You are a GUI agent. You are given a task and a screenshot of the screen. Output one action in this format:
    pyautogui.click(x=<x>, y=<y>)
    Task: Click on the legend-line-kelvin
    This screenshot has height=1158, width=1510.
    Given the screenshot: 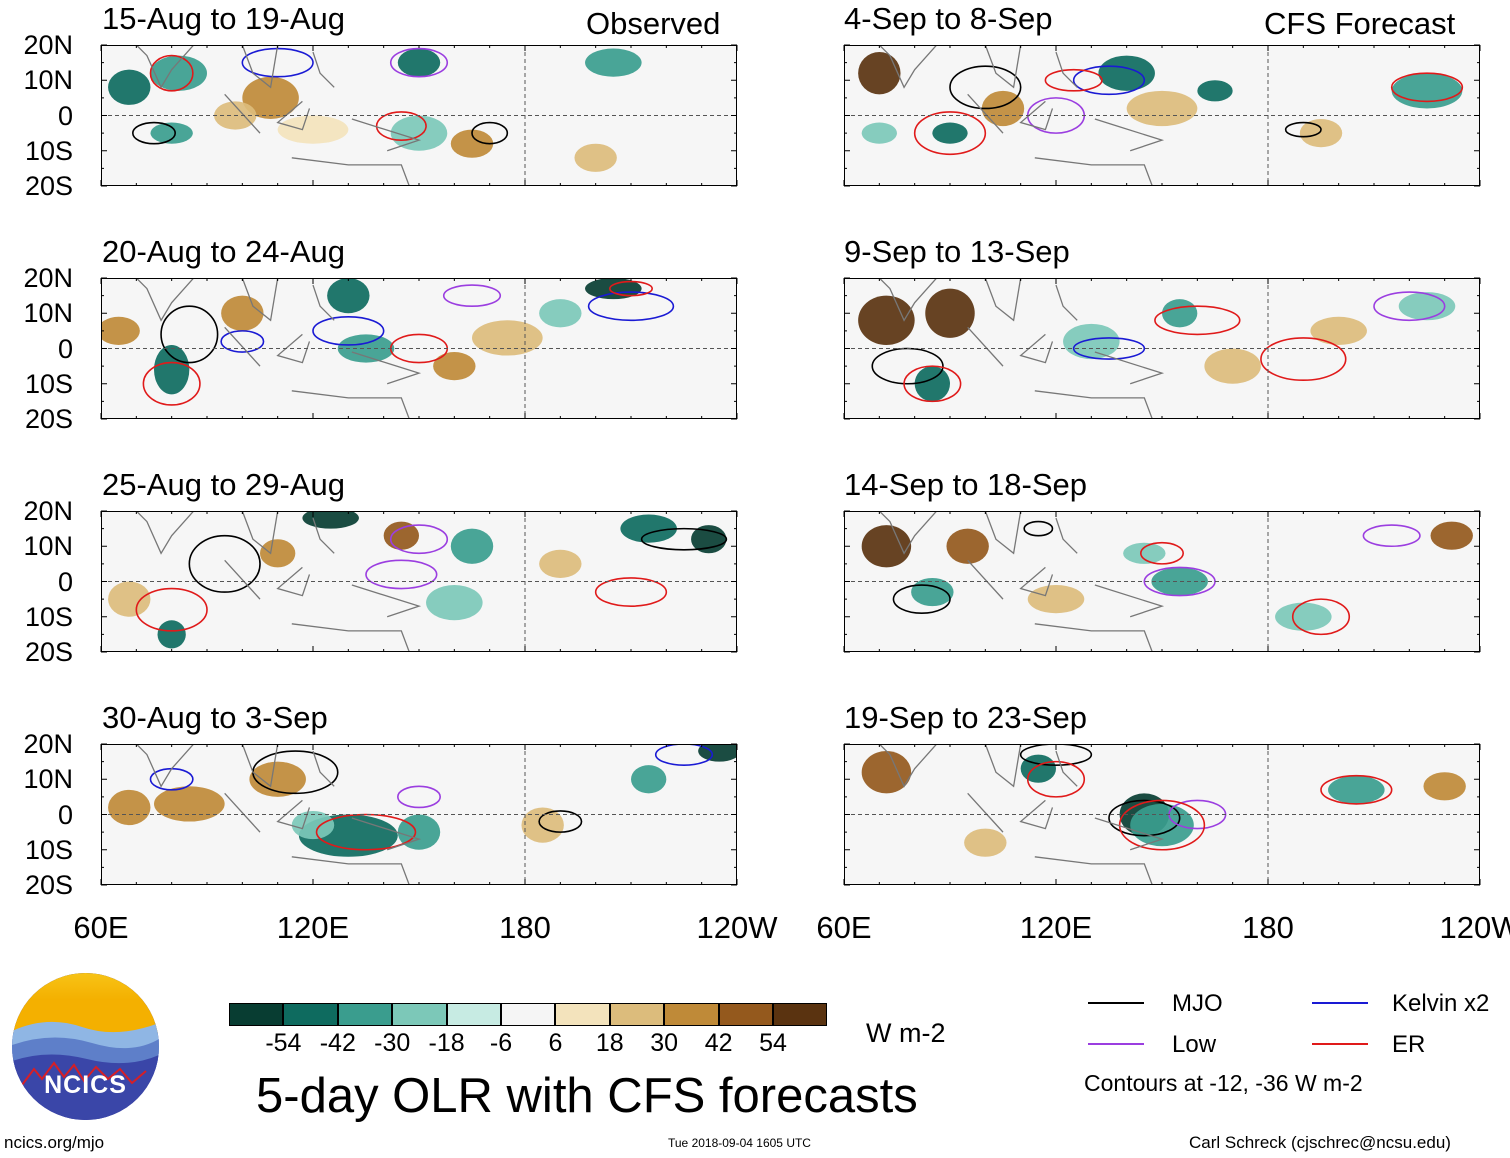 What is the action you would take?
    pyautogui.click(x=1340, y=1003)
    